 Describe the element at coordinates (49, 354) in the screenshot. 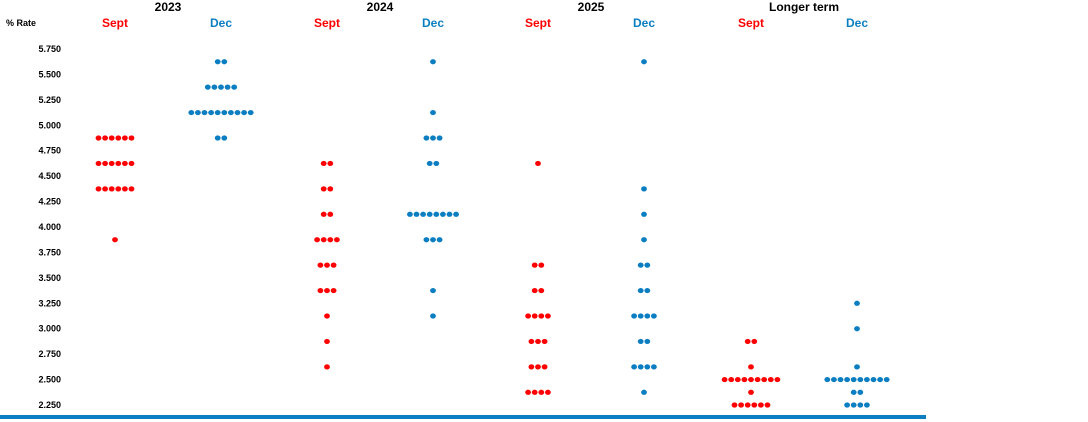

I see `y-tick-label: 2.750` at that location.